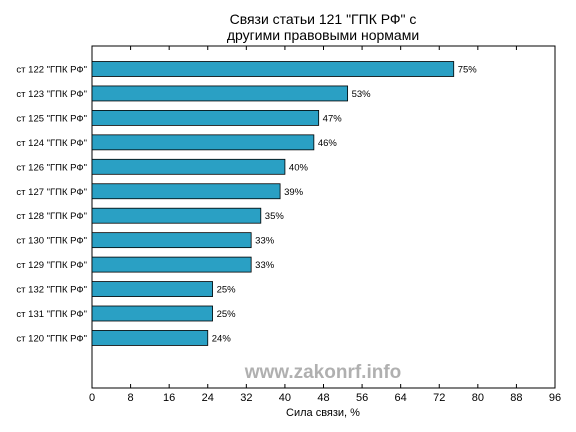 The width and height of the screenshot is (576, 432). I want to click on bar-value-label: 40%, so click(299, 167).